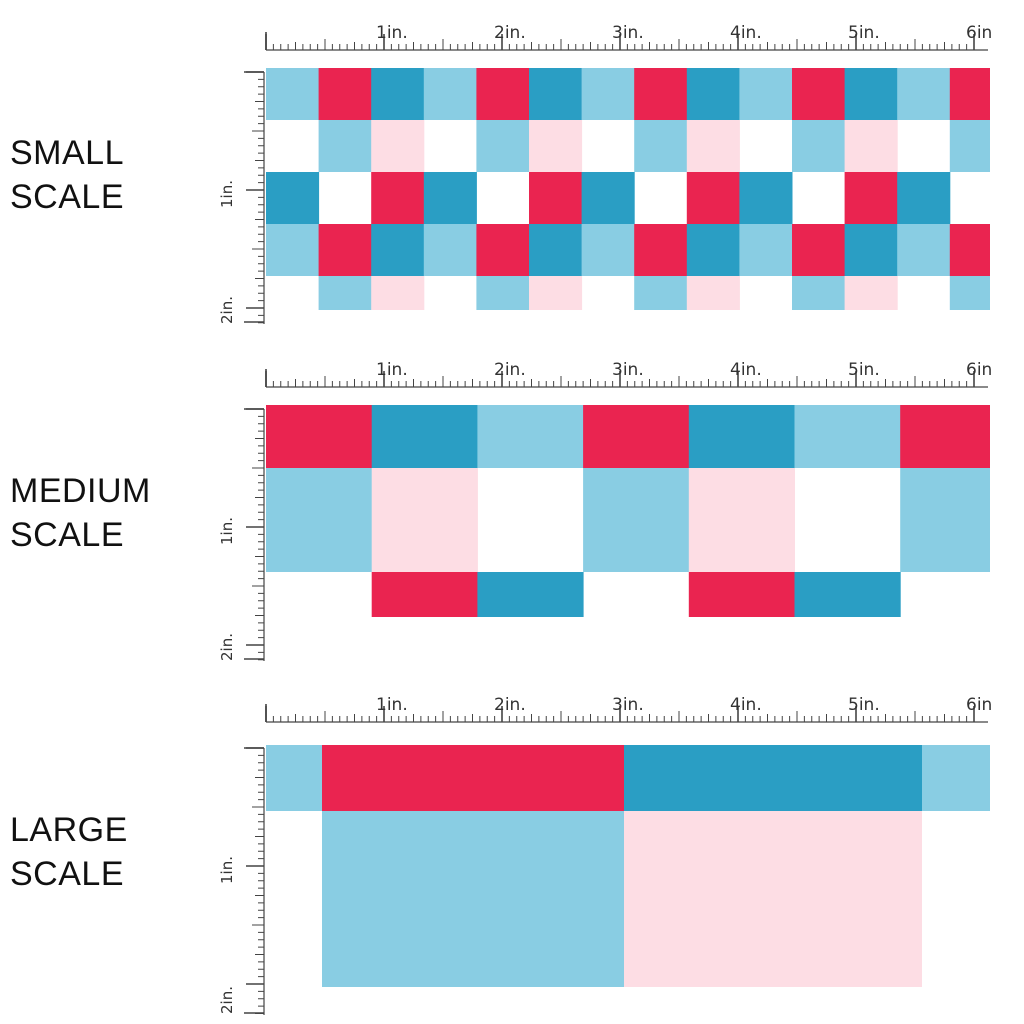 The width and height of the screenshot is (1024, 1024). Describe the element at coordinates (628, 511) in the screenshot. I see `medium-scale-pattern` at that location.